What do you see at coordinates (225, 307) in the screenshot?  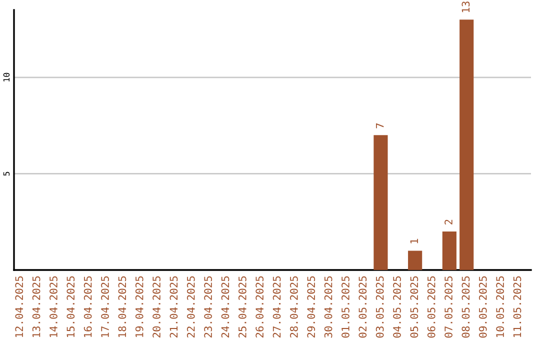 I see `x-tick-label: 24.04.2025` at bounding box center [225, 307].